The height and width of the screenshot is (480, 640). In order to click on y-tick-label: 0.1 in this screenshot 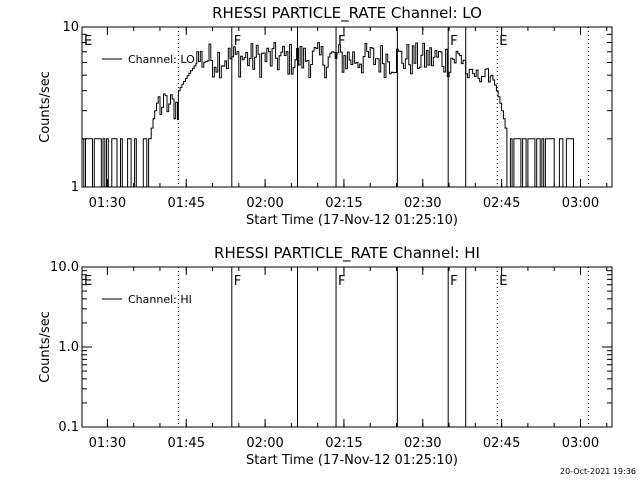, I will do `click(68, 427)`.